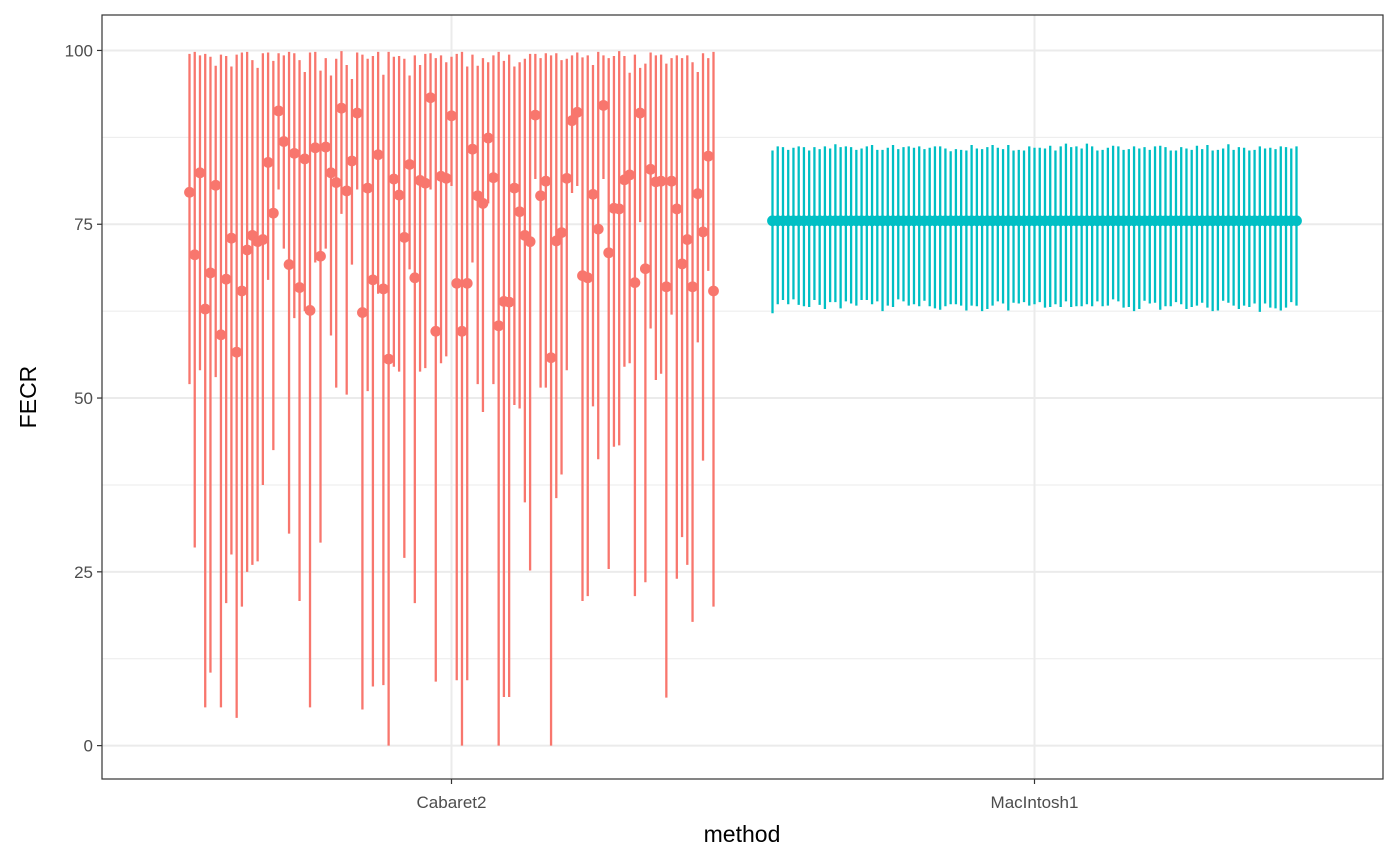  I want to click on y-tick-label: 75, so click(83, 224).